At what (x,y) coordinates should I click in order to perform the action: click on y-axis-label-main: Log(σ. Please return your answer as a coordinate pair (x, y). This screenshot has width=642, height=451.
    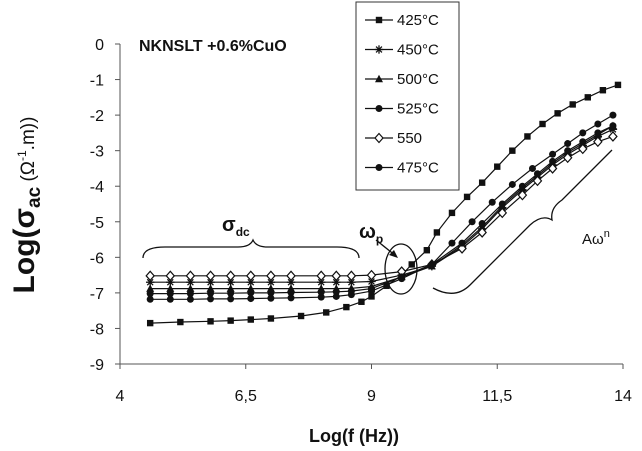
    Looking at the image, I should click on (24, 251).